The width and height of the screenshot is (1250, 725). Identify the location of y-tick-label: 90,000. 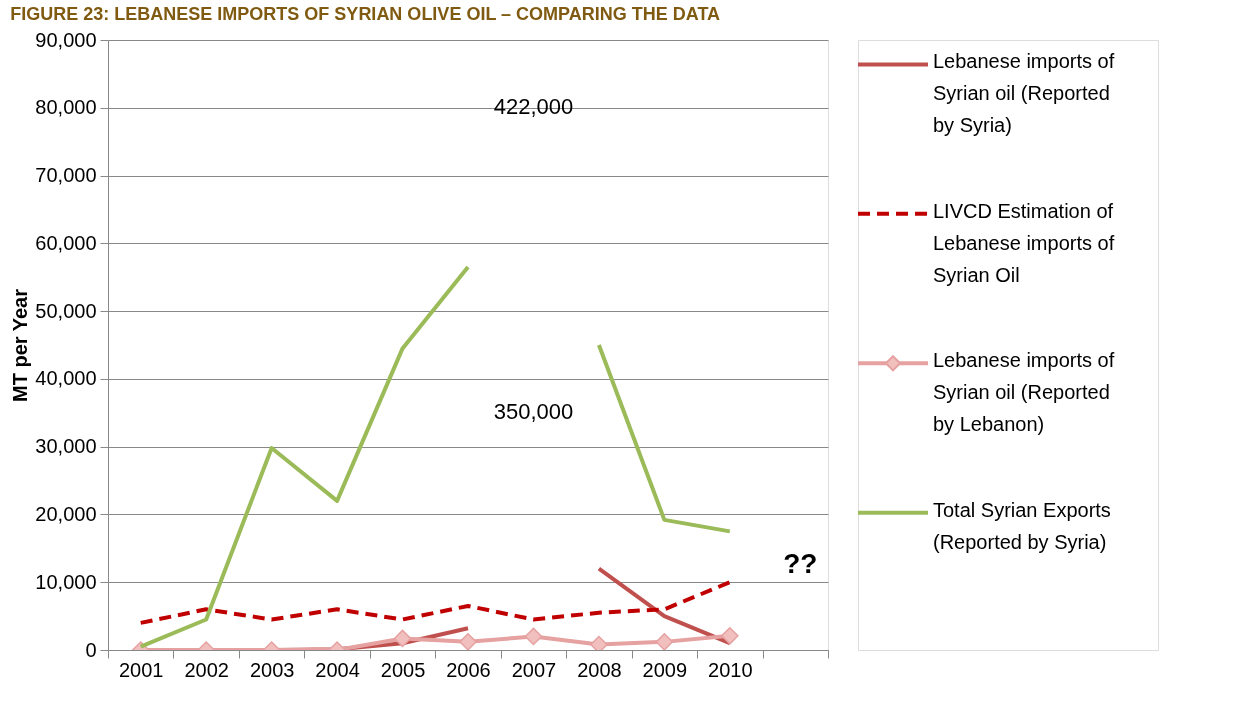
(66, 39).